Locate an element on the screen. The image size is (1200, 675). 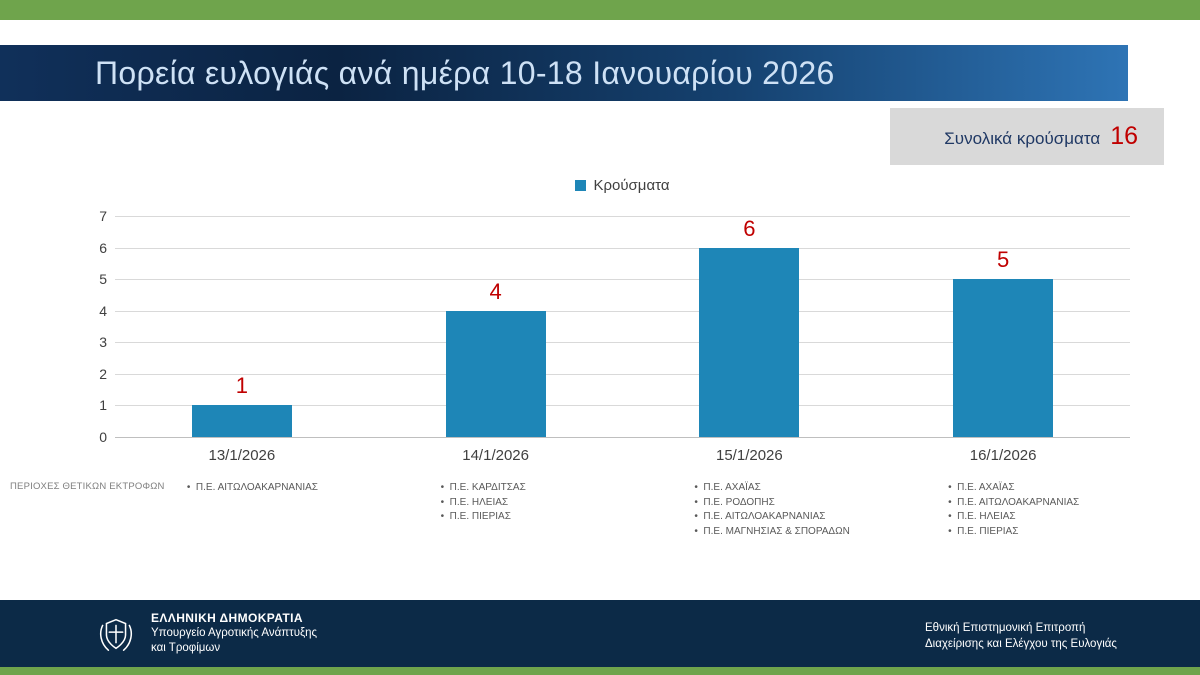
x-axis-label: 14/1/2026 is located at coordinates (495, 455).